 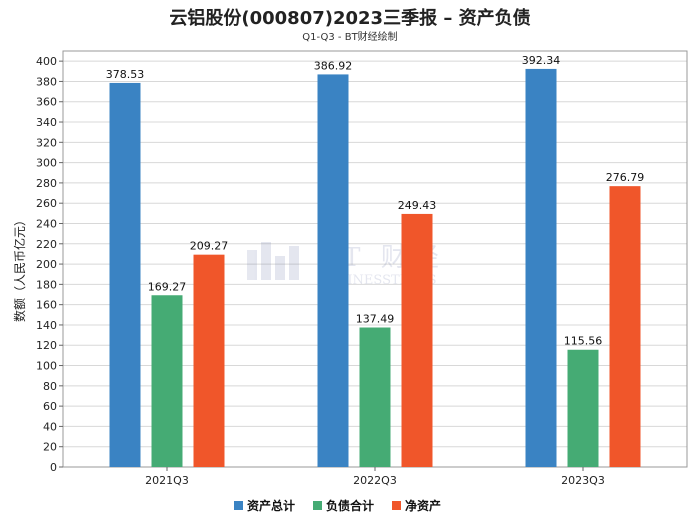 I want to click on y-tick-label: 260, so click(x=46, y=203).